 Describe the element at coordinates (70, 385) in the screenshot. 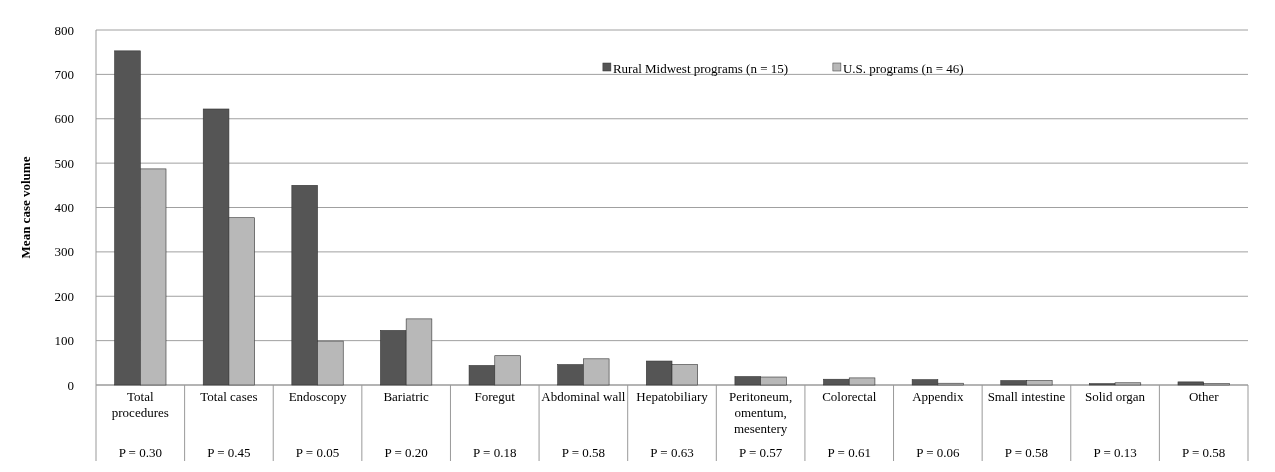

I see `y-tick-label: 0` at that location.